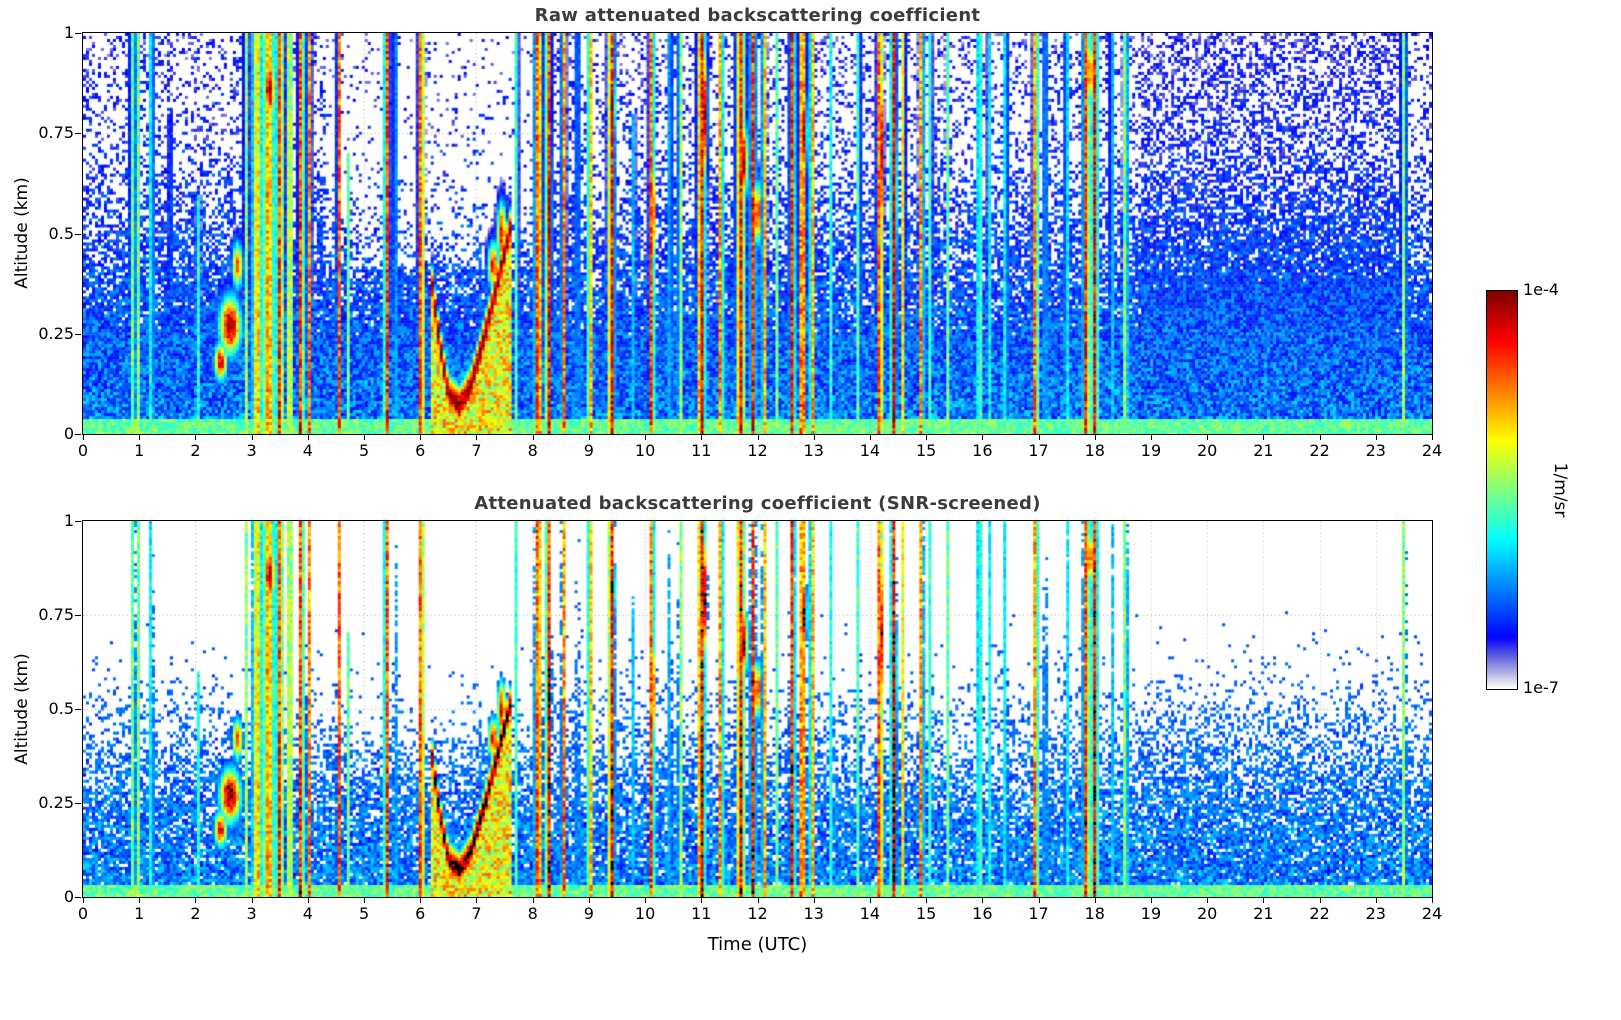 The height and width of the screenshot is (1020, 1621). What do you see at coordinates (982, 913) in the screenshot?
I see `x-tick-label: 16` at bounding box center [982, 913].